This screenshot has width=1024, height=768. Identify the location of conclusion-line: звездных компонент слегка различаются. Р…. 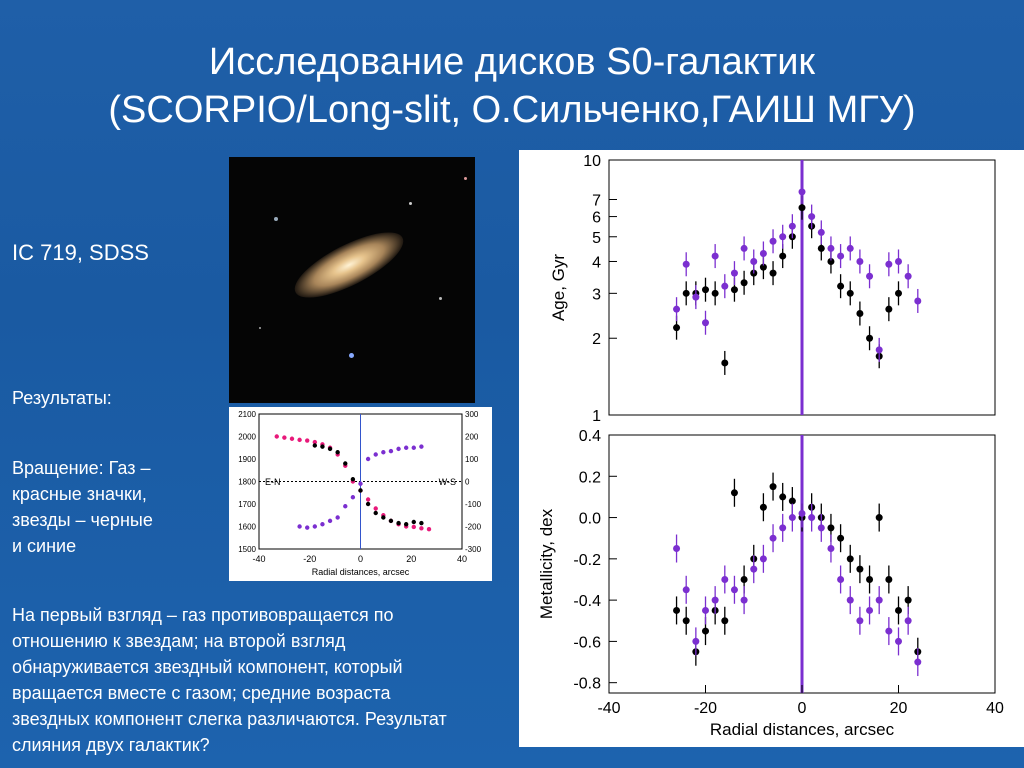
(229, 719).